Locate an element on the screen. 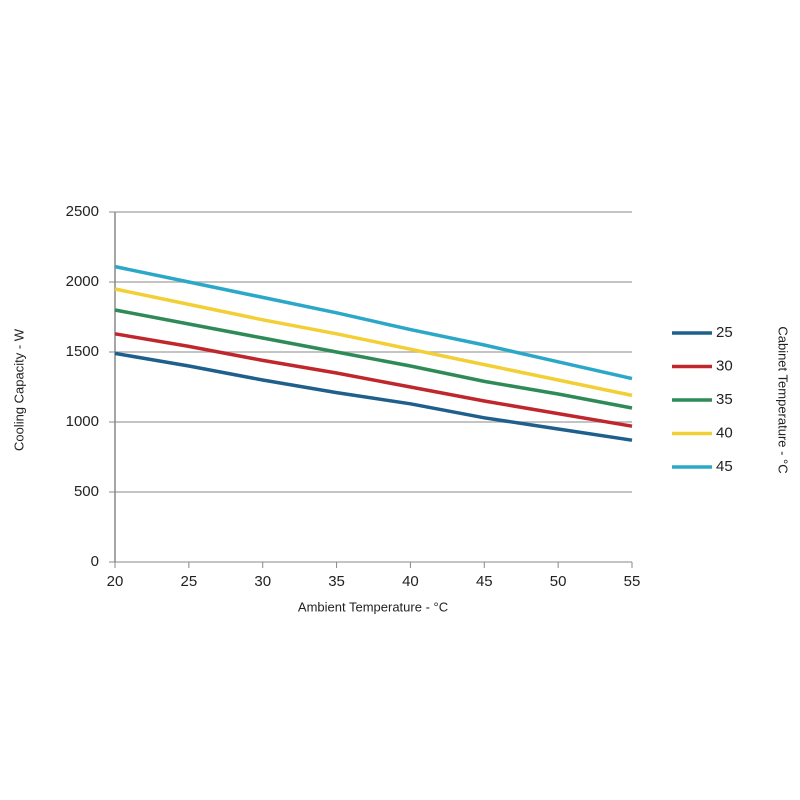 The width and height of the screenshot is (800, 800). x-tick-label: 20 is located at coordinates (115, 581).